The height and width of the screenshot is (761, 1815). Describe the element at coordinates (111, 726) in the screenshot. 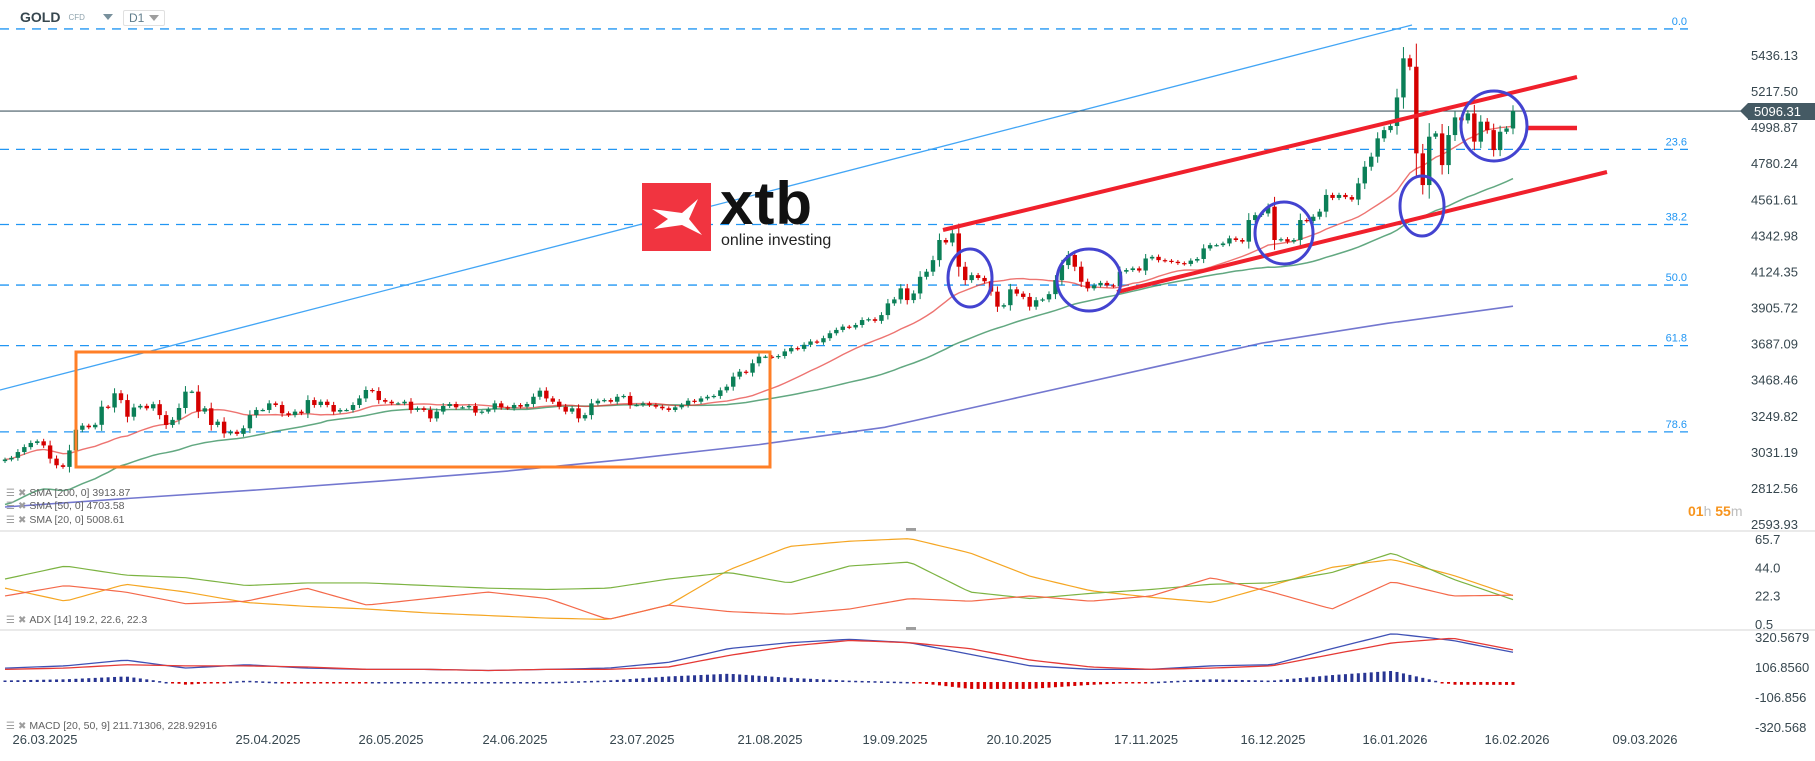

I see `indicator-macd: ☰ ✖ MACD [20, 50, 9] 211.71306, 228.92916` at that location.